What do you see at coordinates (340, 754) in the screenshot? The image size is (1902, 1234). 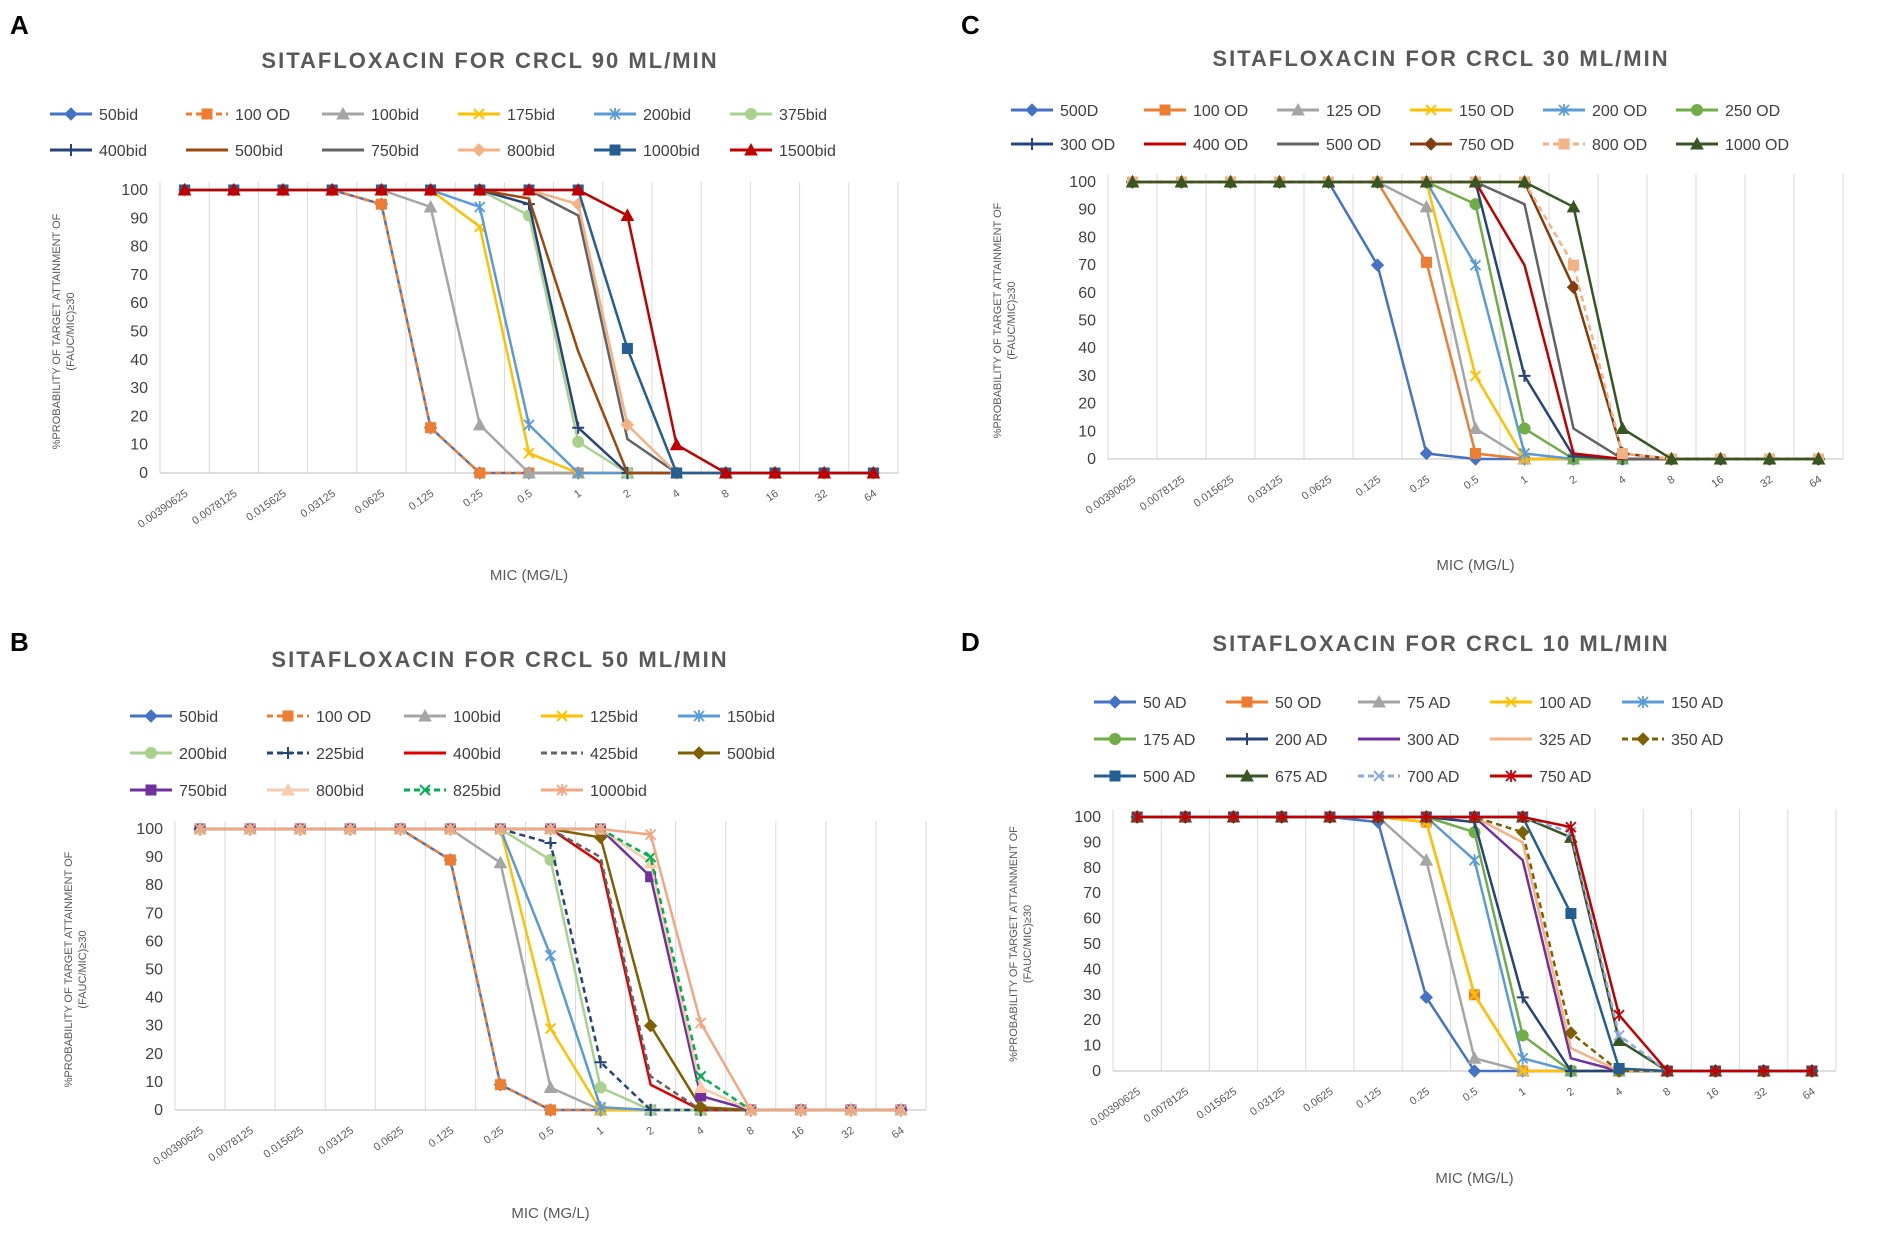 I see `legend-label: 225bid` at bounding box center [340, 754].